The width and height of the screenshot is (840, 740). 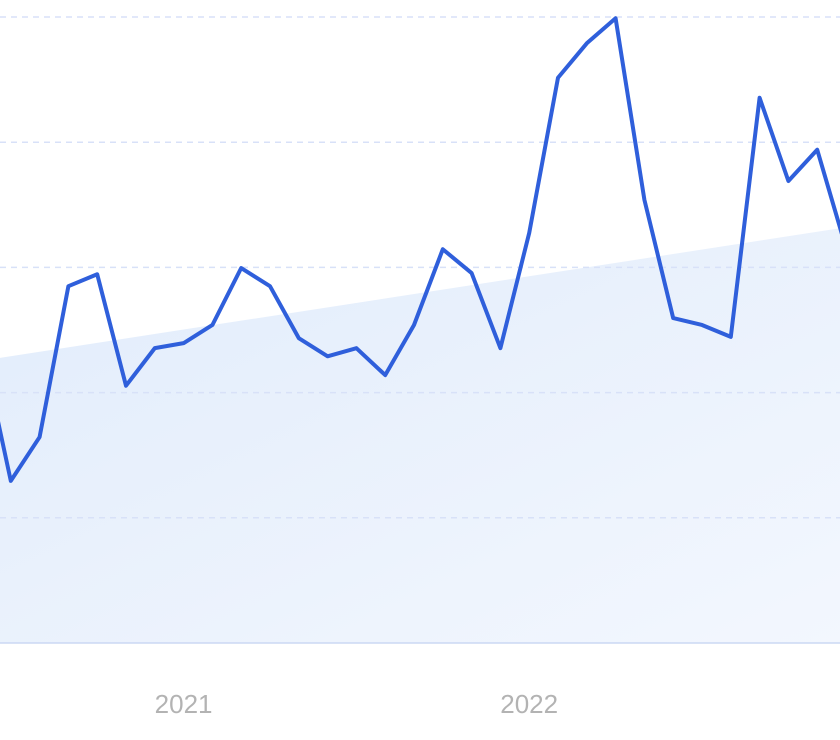 What do you see at coordinates (529, 704) in the screenshot?
I see `x-tick-label: 2022` at bounding box center [529, 704].